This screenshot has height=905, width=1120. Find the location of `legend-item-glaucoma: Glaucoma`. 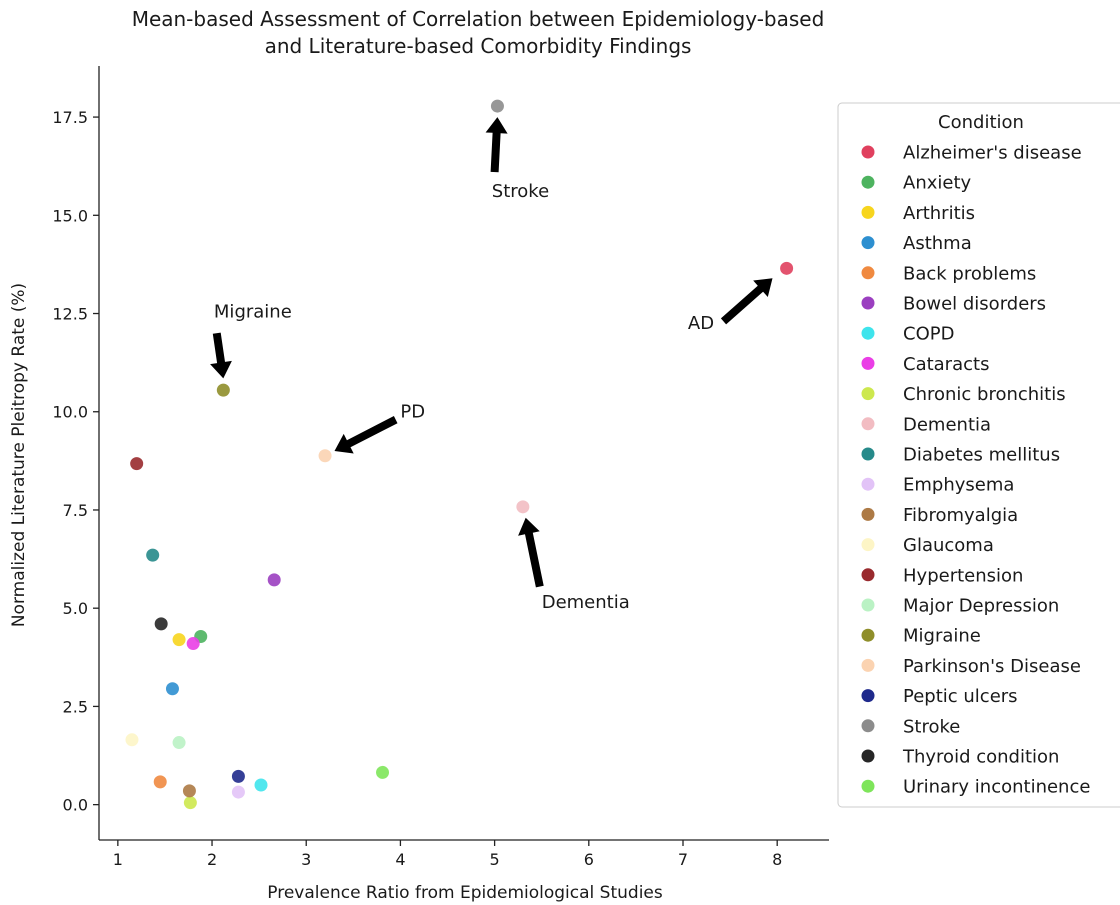

legend-item-glaucoma: Glaucoma is located at coordinates (927, 545).